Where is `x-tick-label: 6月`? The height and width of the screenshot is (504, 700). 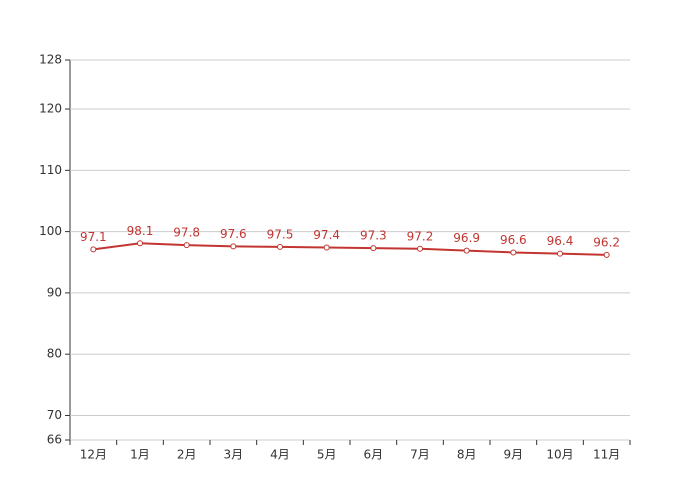
x-tick-label: 6月 is located at coordinates (374, 455).